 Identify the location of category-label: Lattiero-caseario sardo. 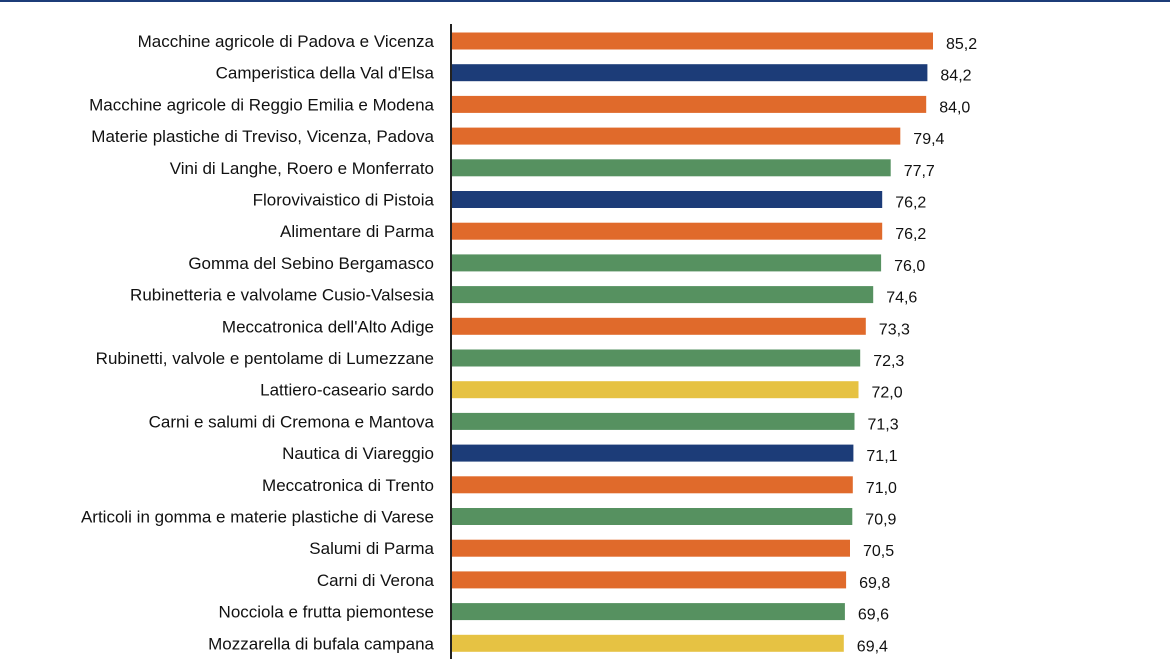
(347, 390).